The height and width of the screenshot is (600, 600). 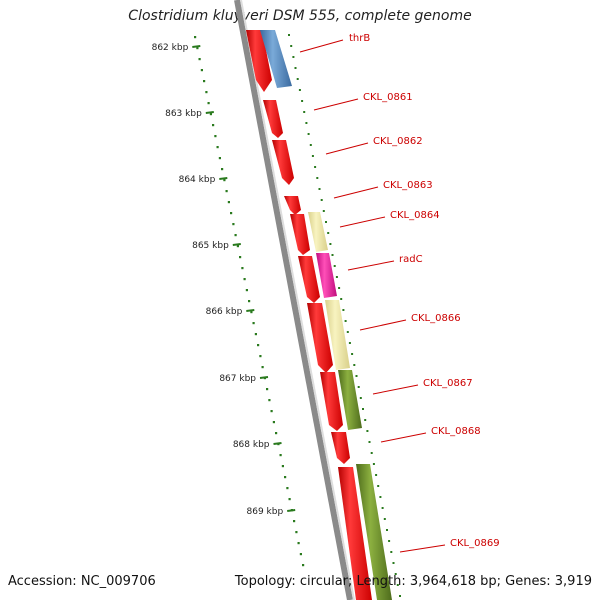 What do you see at coordinates (276, 59) in the screenshot?
I see `feature-blue` at bounding box center [276, 59].